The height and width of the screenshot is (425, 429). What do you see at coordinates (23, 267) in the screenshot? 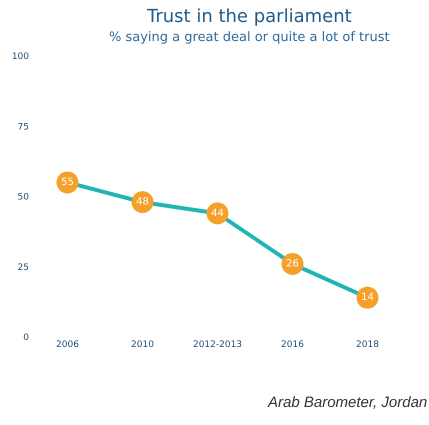
I see `y-tick-label: 25` at bounding box center [23, 267].